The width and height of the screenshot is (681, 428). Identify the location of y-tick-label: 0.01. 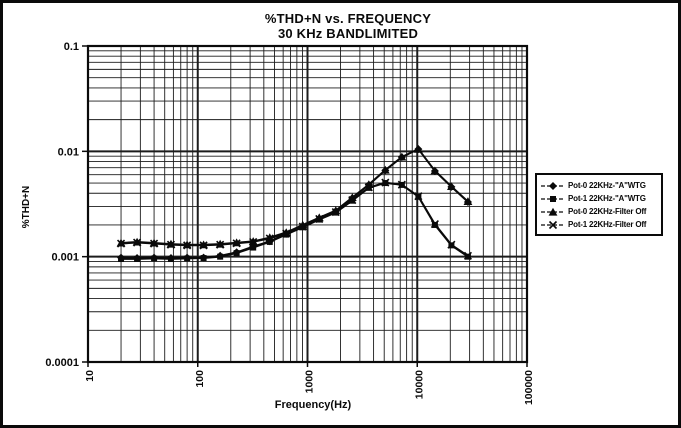
(68, 152).